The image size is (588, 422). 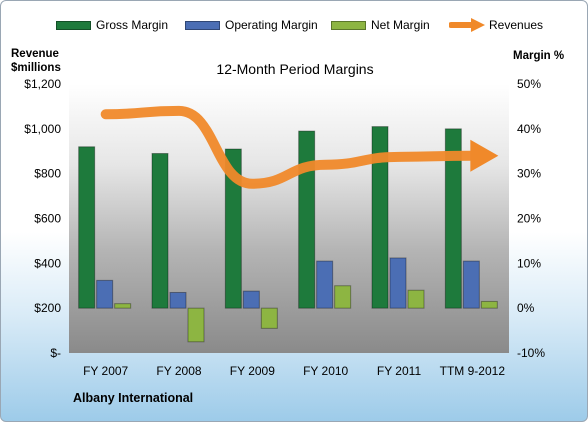 What do you see at coordinates (73, 25) in the screenshot?
I see `legend-swatch-gross` at bounding box center [73, 25].